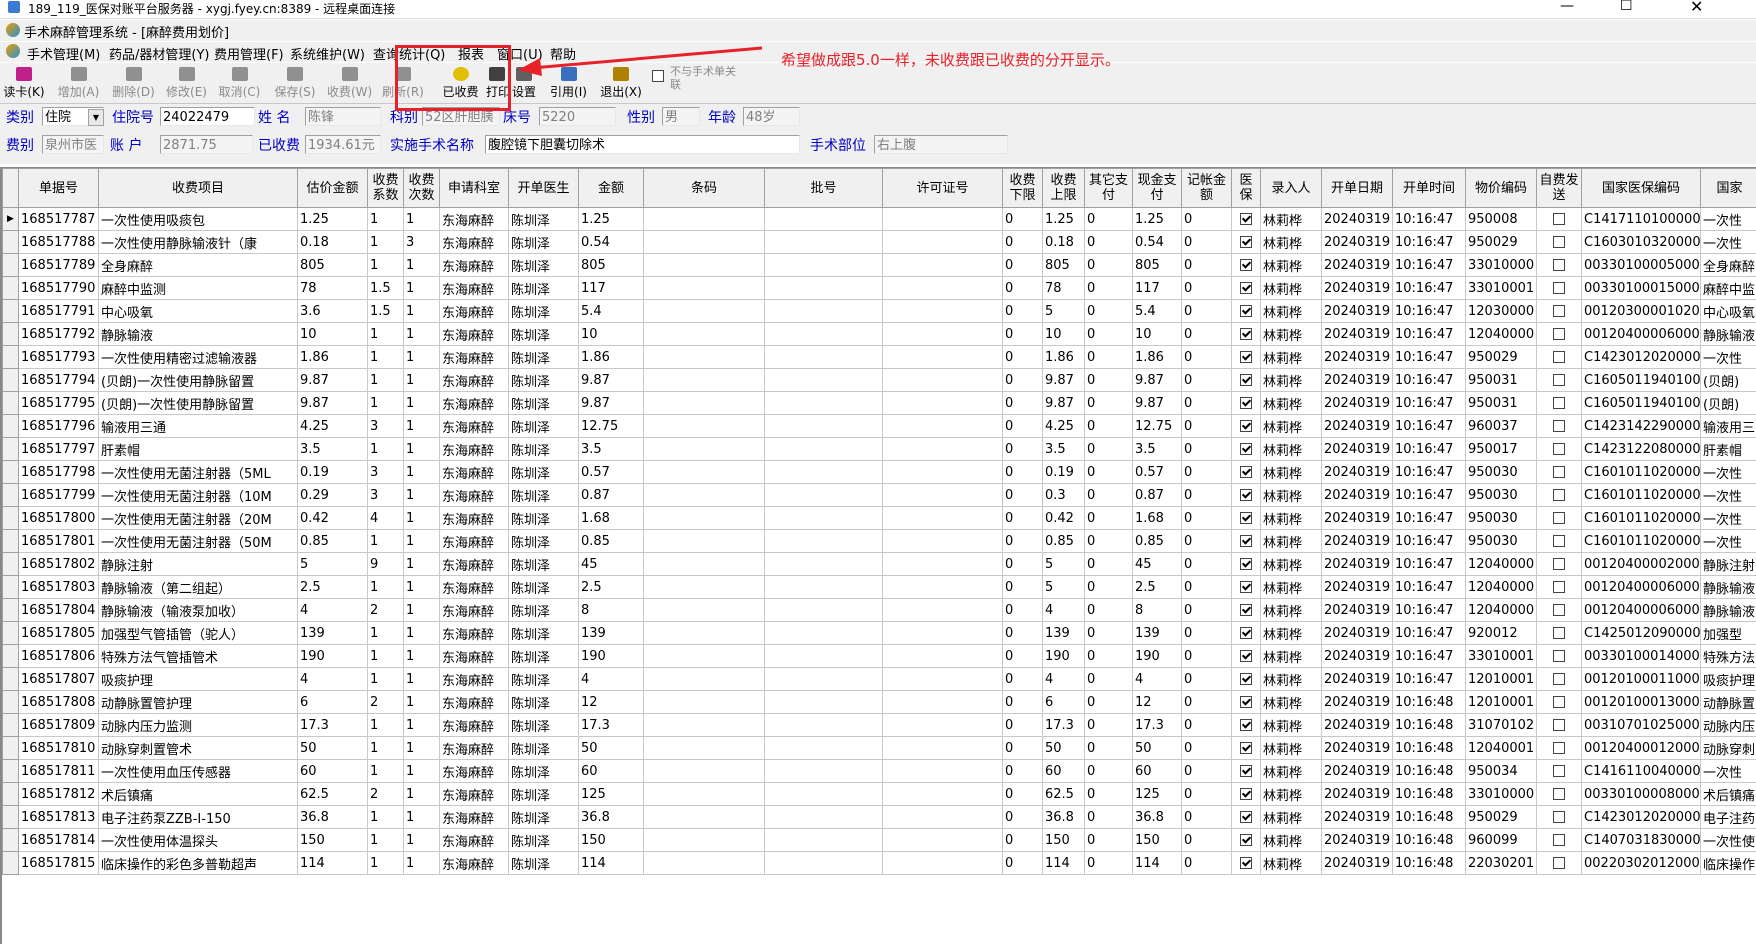  What do you see at coordinates (186, 84) in the screenshot?
I see `toolbar-button: 修改(E)` at bounding box center [186, 84].